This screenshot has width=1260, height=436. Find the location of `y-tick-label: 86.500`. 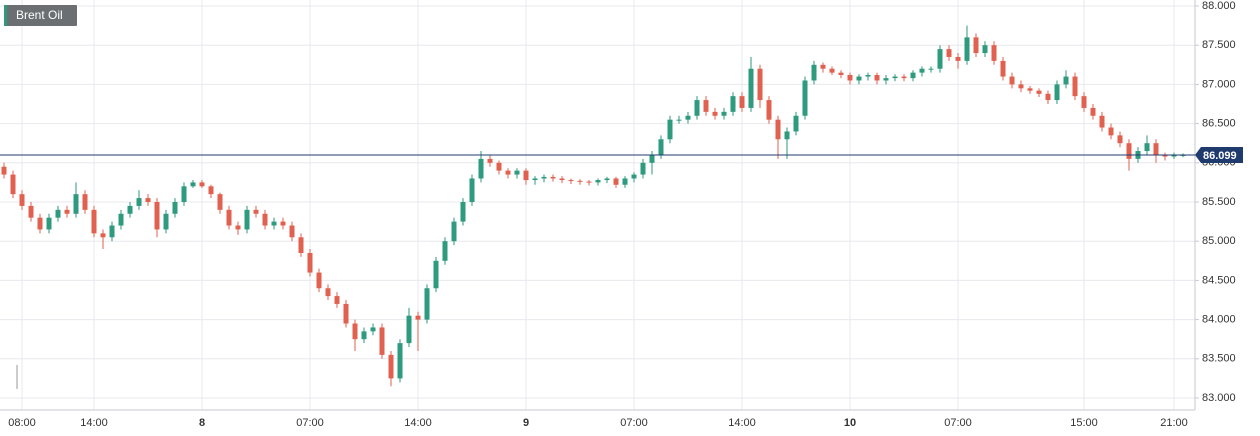

y-tick-label: 86.500 is located at coordinates (1219, 124).